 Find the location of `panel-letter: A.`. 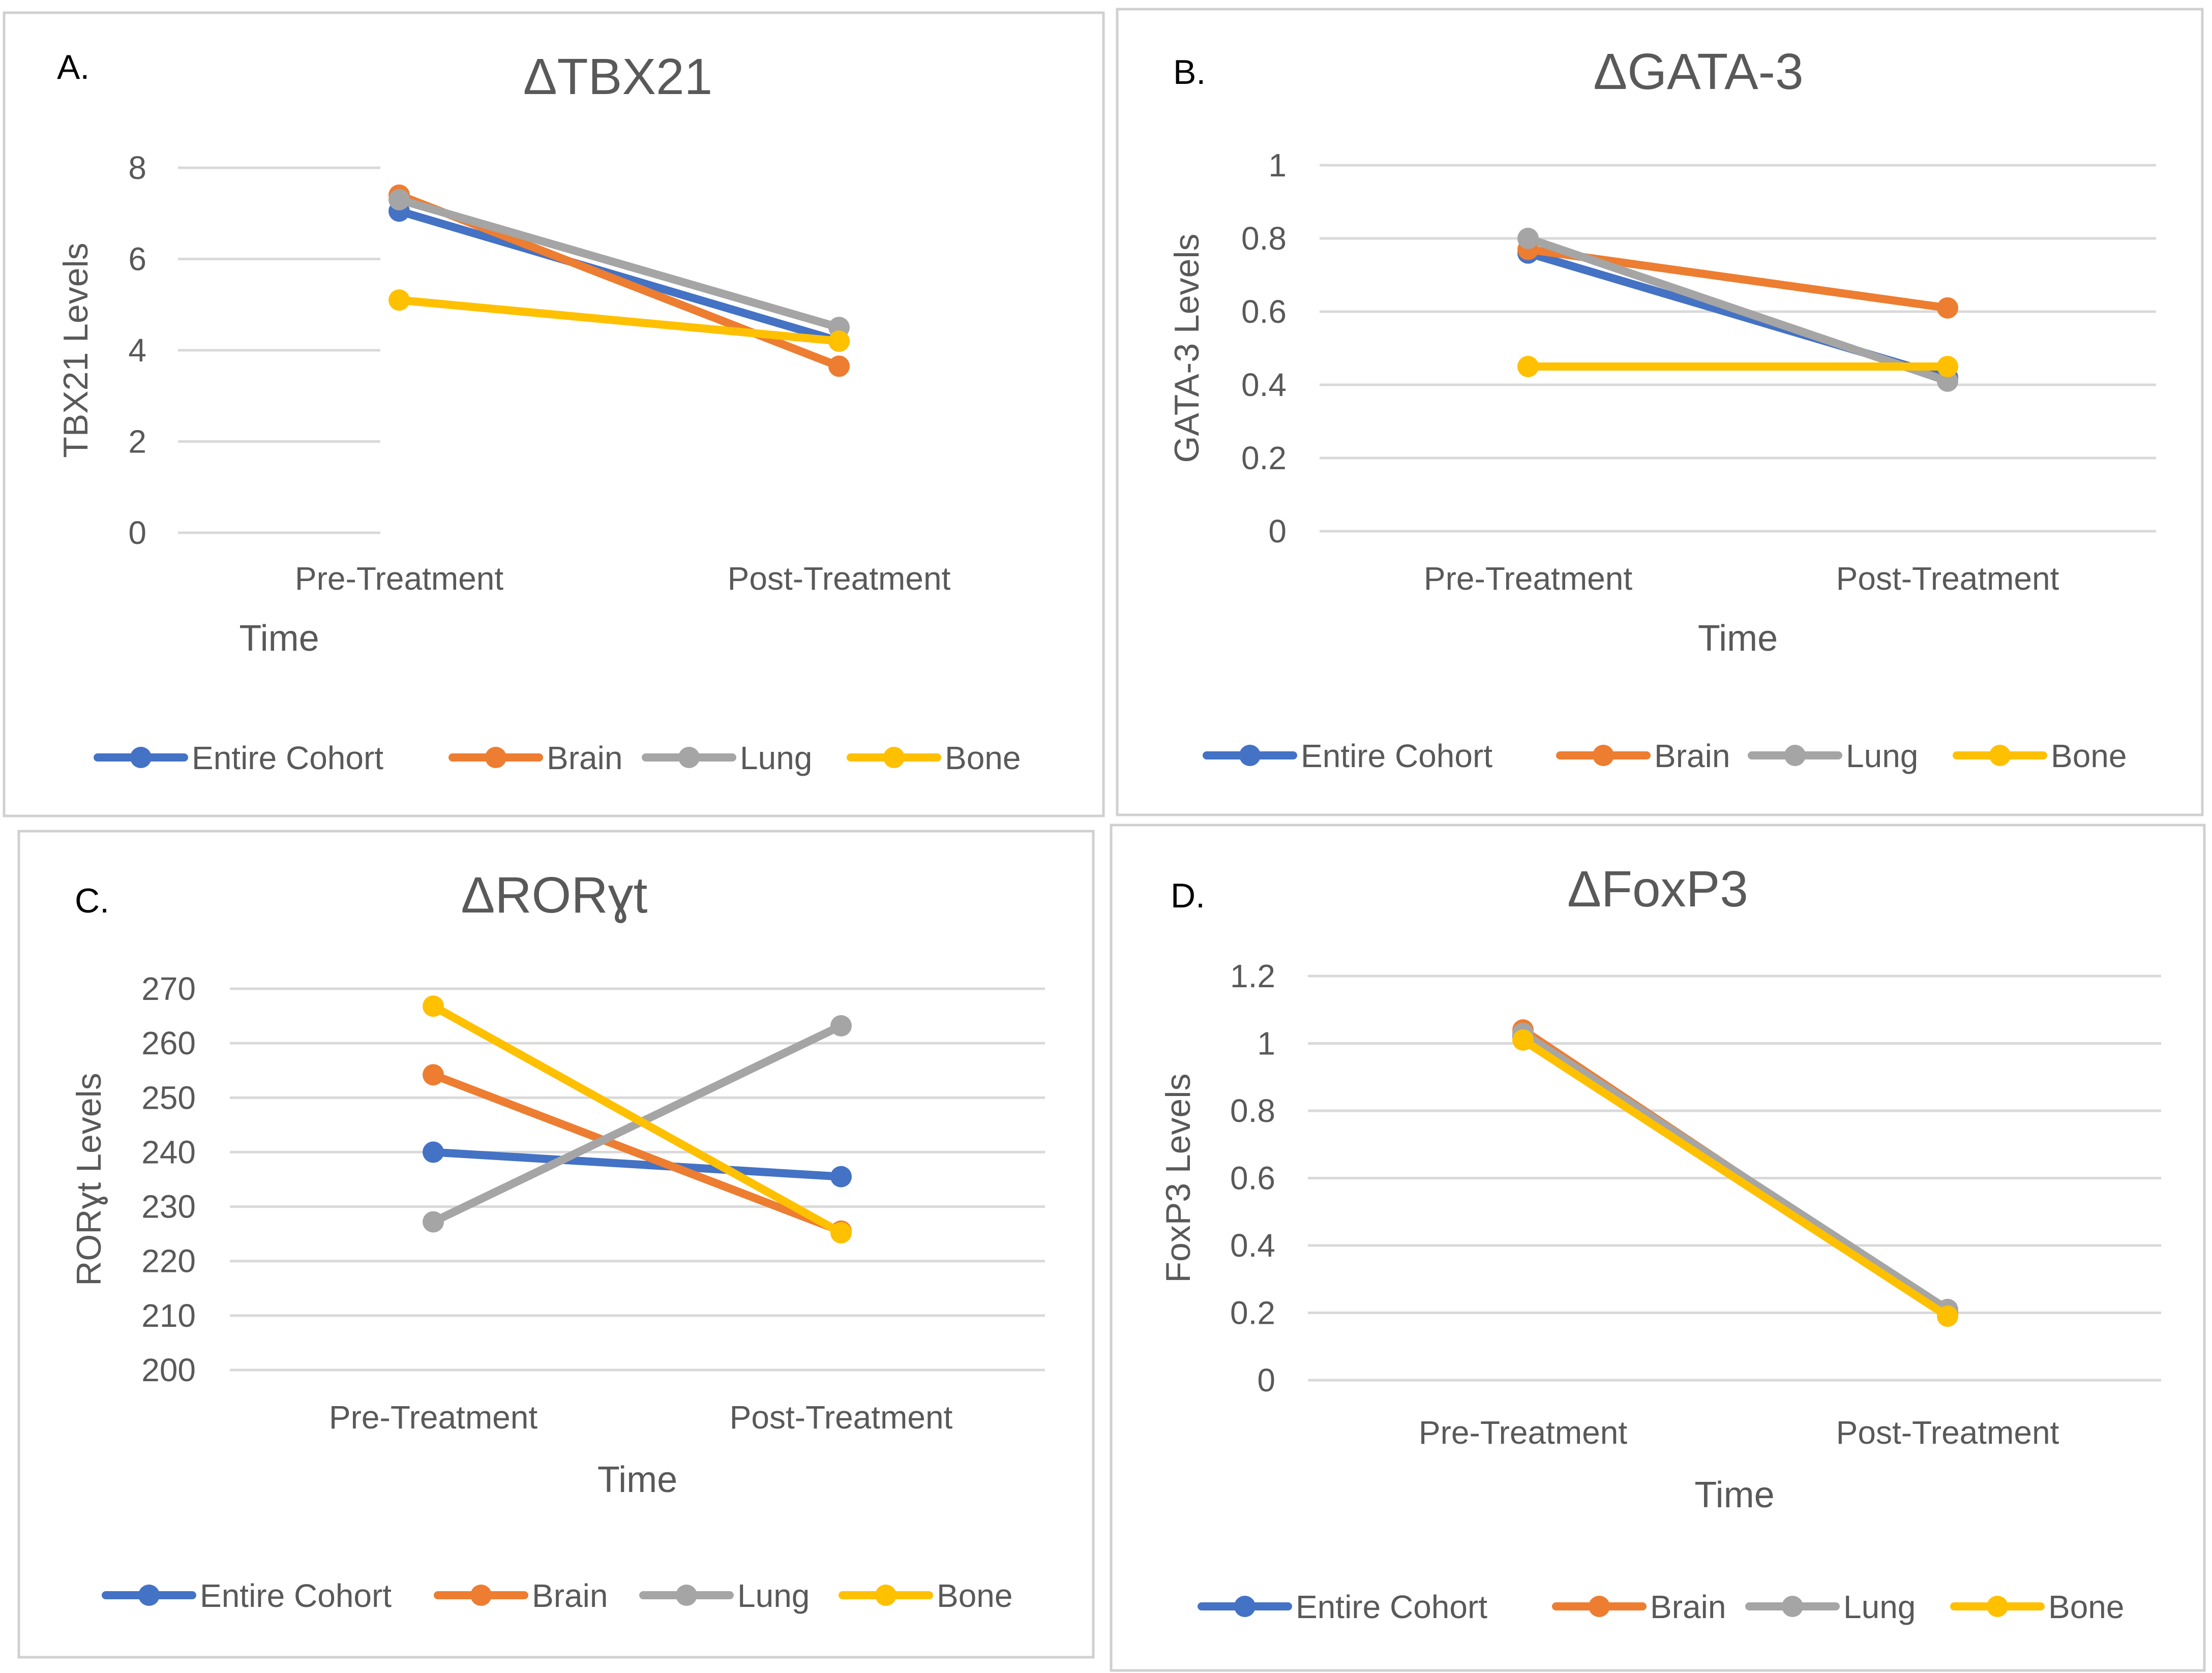

panel-letter: A. is located at coordinates (73, 67).